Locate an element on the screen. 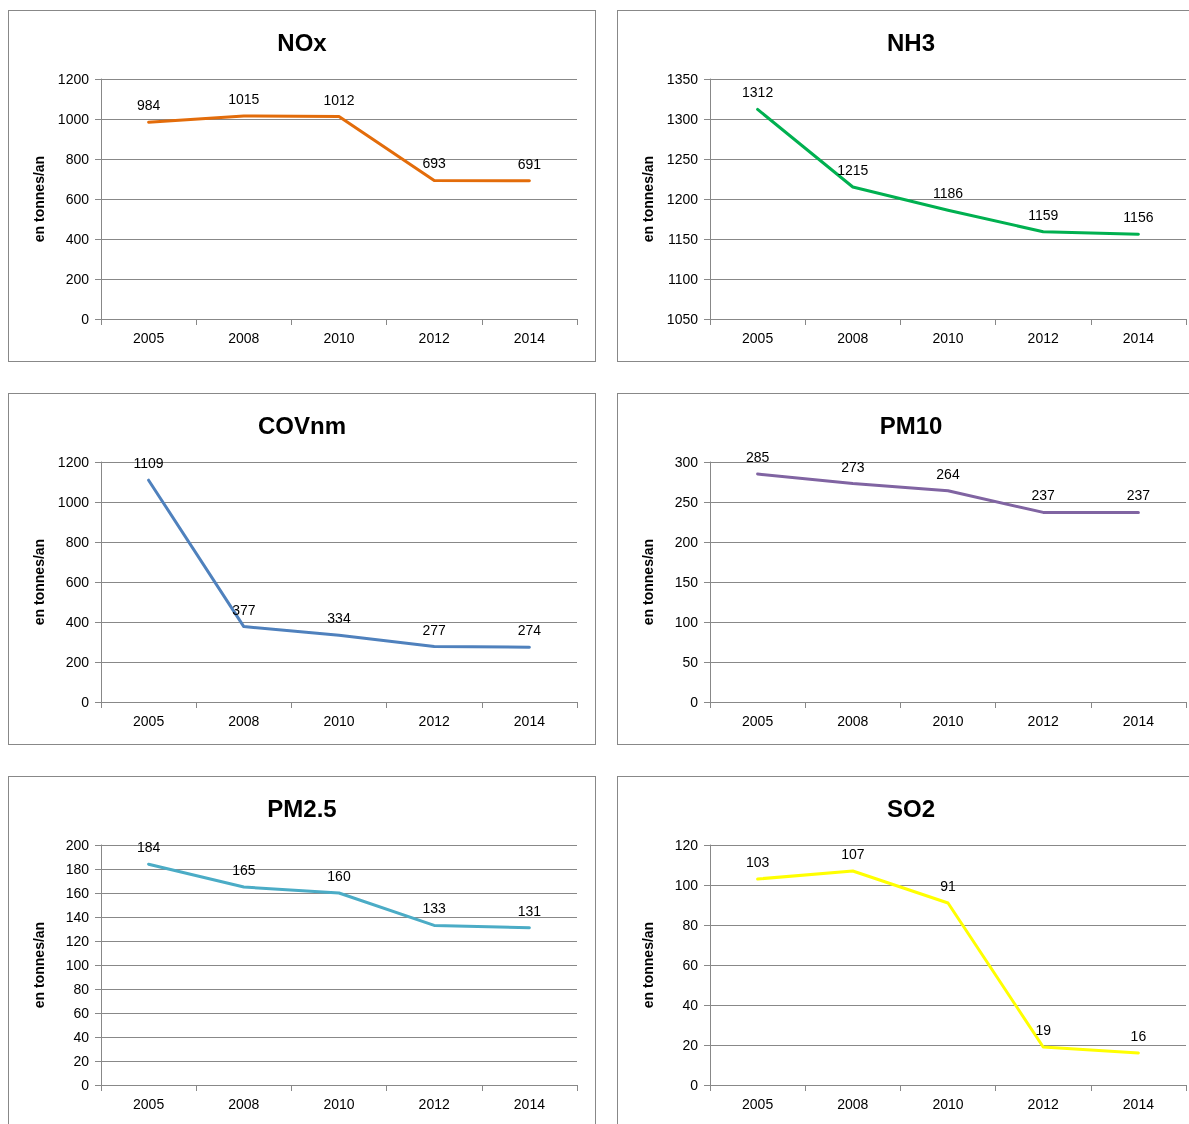 The image size is (1189, 1124). y-tick-label: 120 is located at coordinates (77, 941).